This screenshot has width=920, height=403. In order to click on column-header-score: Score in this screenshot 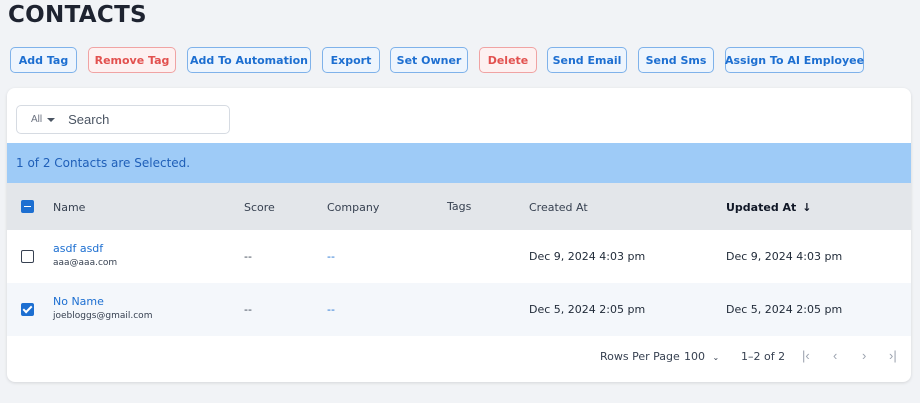, I will do `click(259, 207)`.